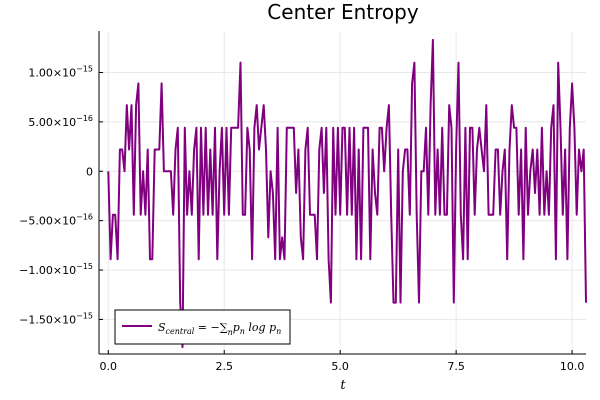 The image size is (600, 400). Describe the element at coordinates (89, 171) in the screenshot. I see `y-tick-label: 0` at that location.